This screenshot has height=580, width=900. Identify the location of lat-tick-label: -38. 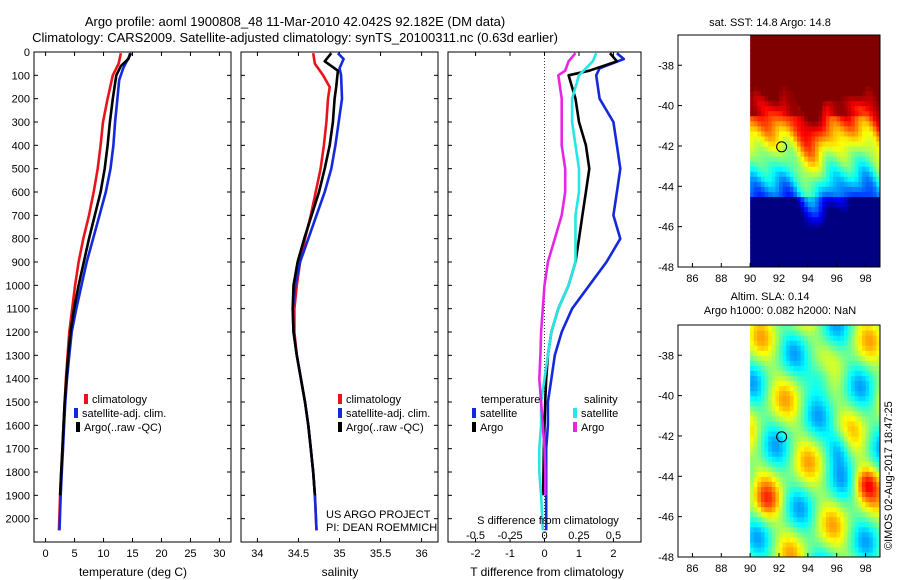
(666, 66).